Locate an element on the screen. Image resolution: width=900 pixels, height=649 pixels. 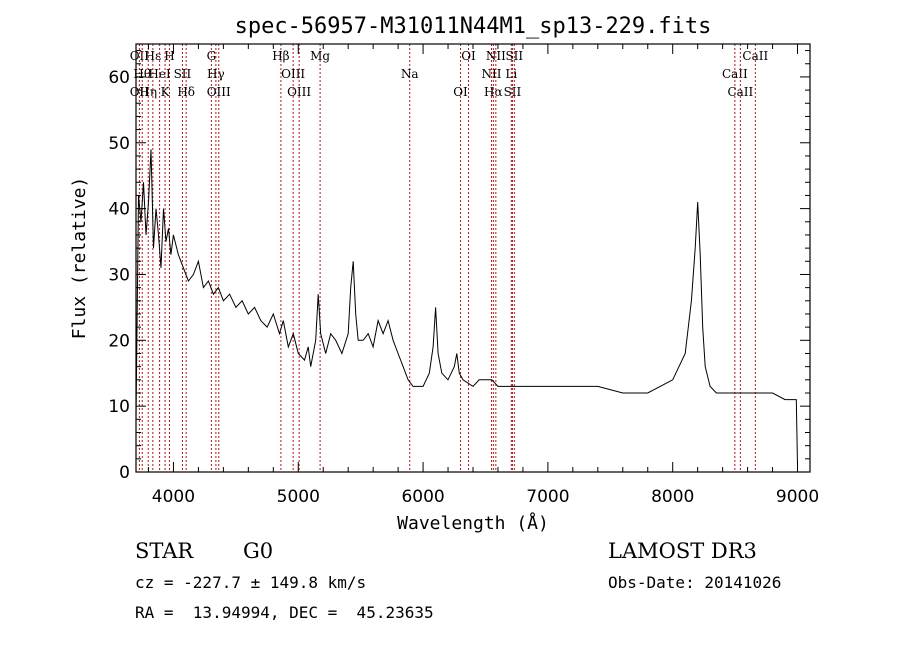
line-marker-label: Na is located at coordinates (410, 74).